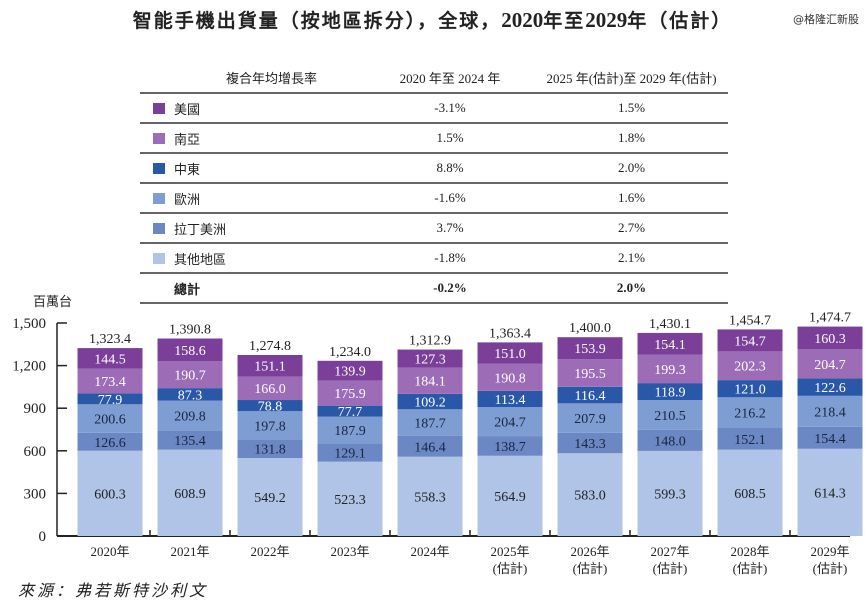  What do you see at coordinates (590, 374) in the screenshot?
I see `data-label: 195.5` at bounding box center [590, 374].